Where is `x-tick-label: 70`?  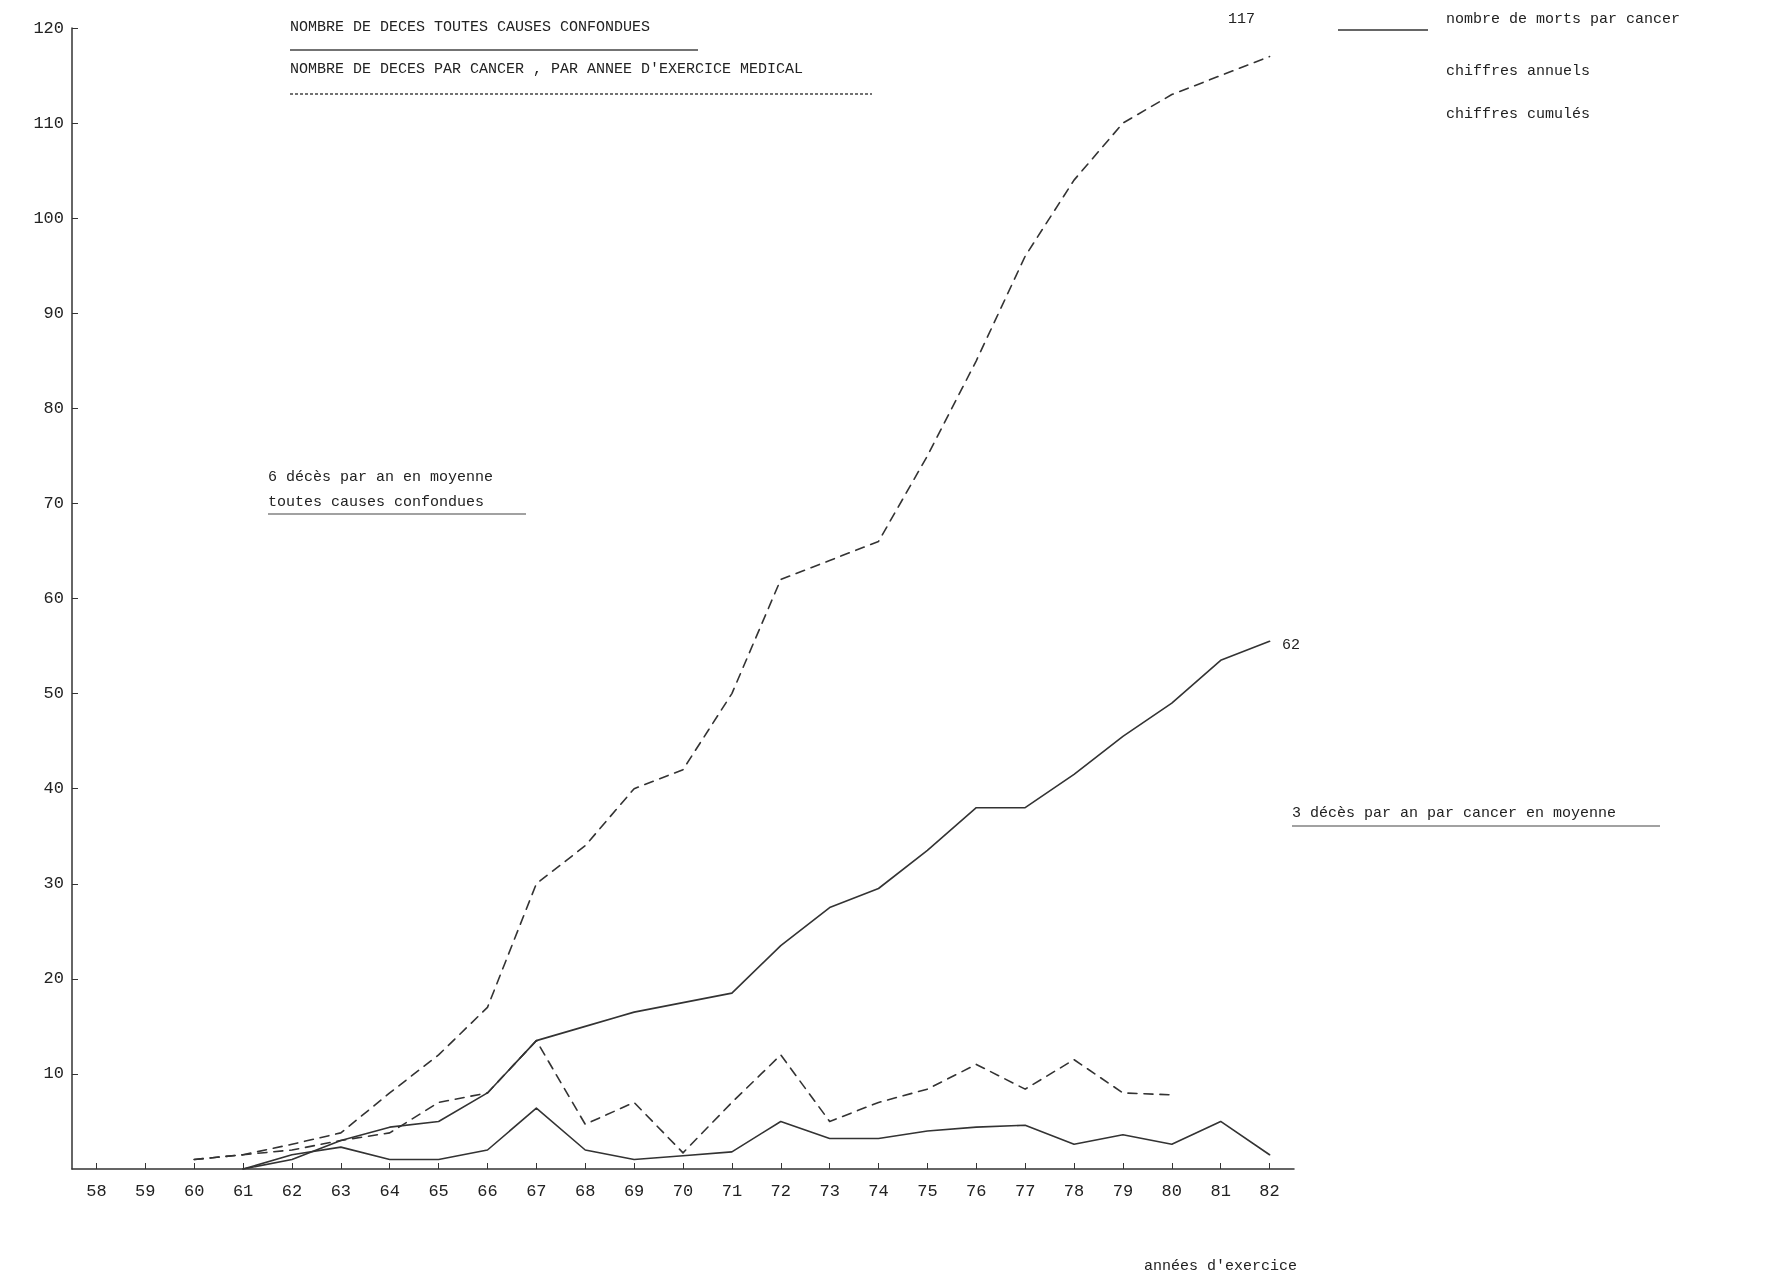
x-tick-label: 70 is located at coordinates (683, 1191).